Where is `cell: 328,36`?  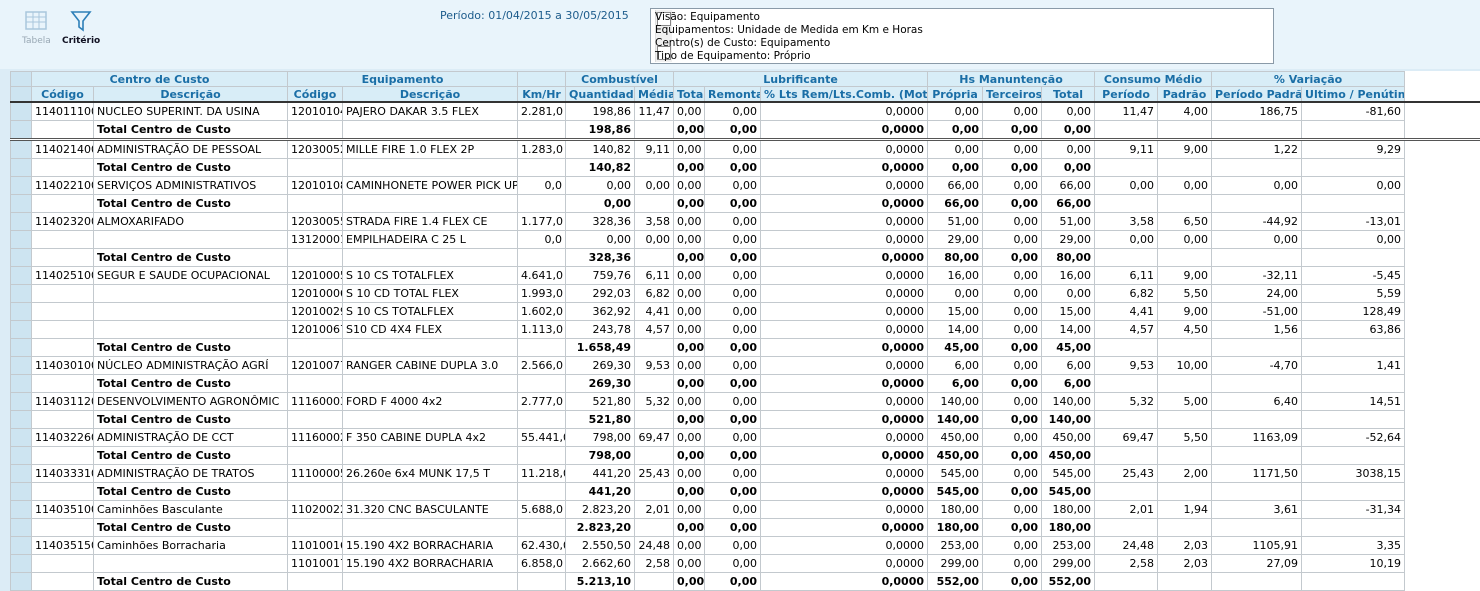 cell: 328,36 is located at coordinates (600, 222).